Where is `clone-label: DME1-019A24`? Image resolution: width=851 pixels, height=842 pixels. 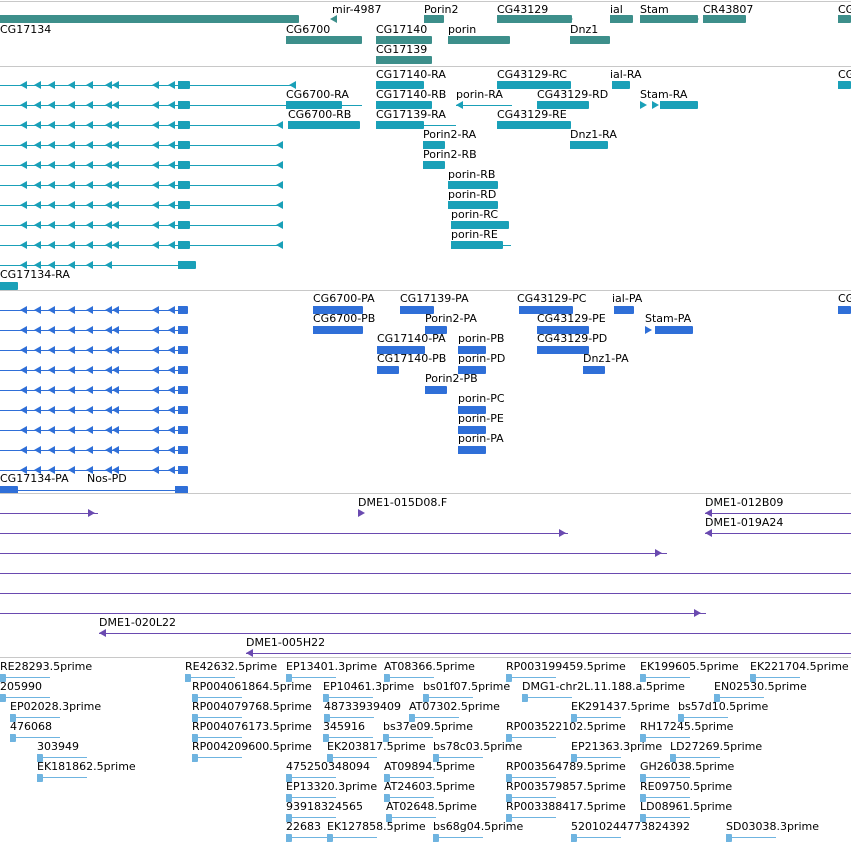
clone-label: DME1-019A24 is located at coordinates (744, 522).